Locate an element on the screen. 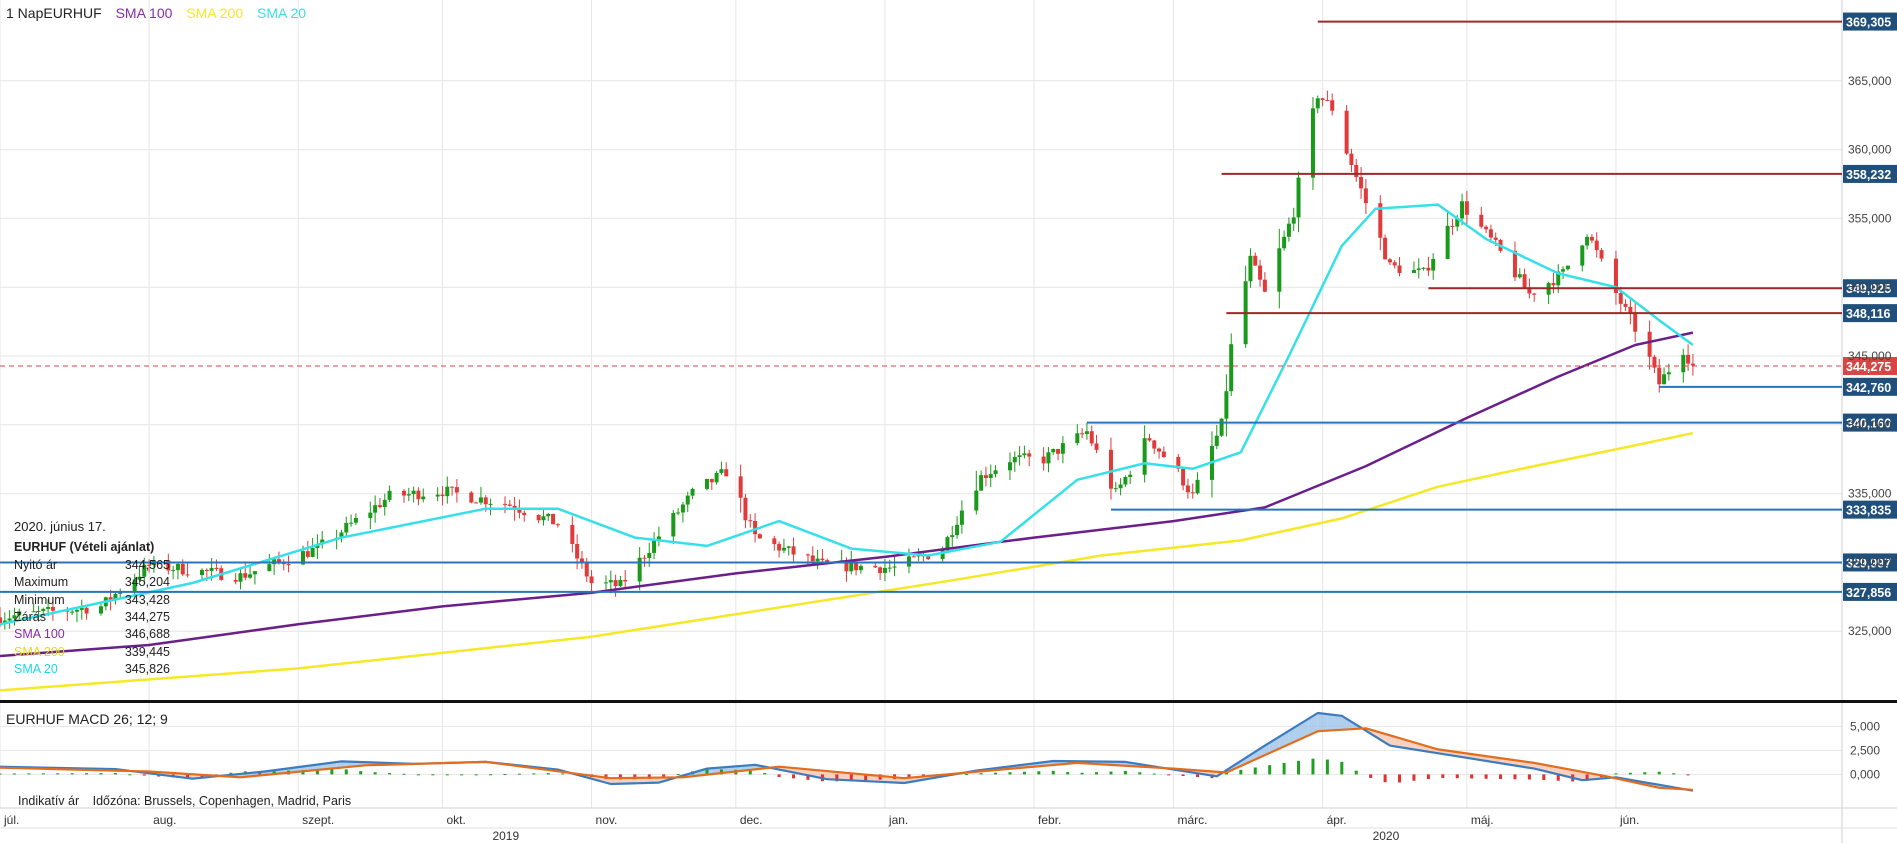  level-label-358,232: 358,232 is located at coordinates (1870, 173).